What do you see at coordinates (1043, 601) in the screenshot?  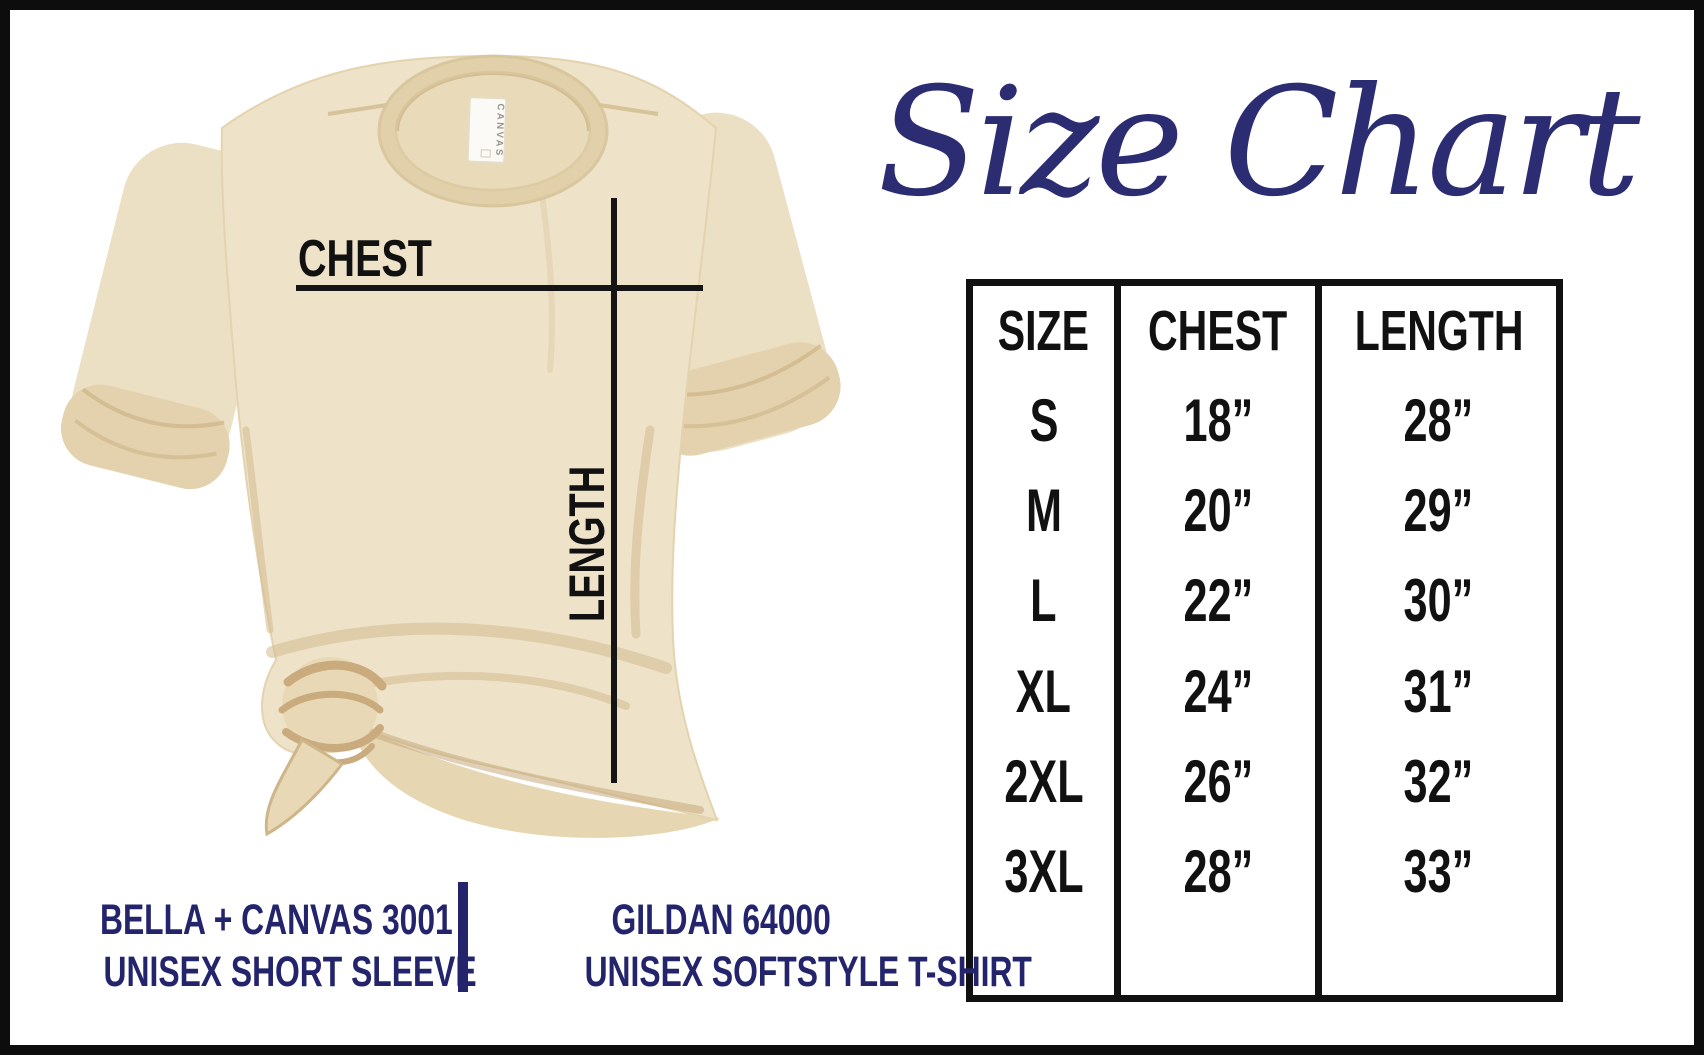 I see `size-cell: L` at bounding box center [1043, 601].